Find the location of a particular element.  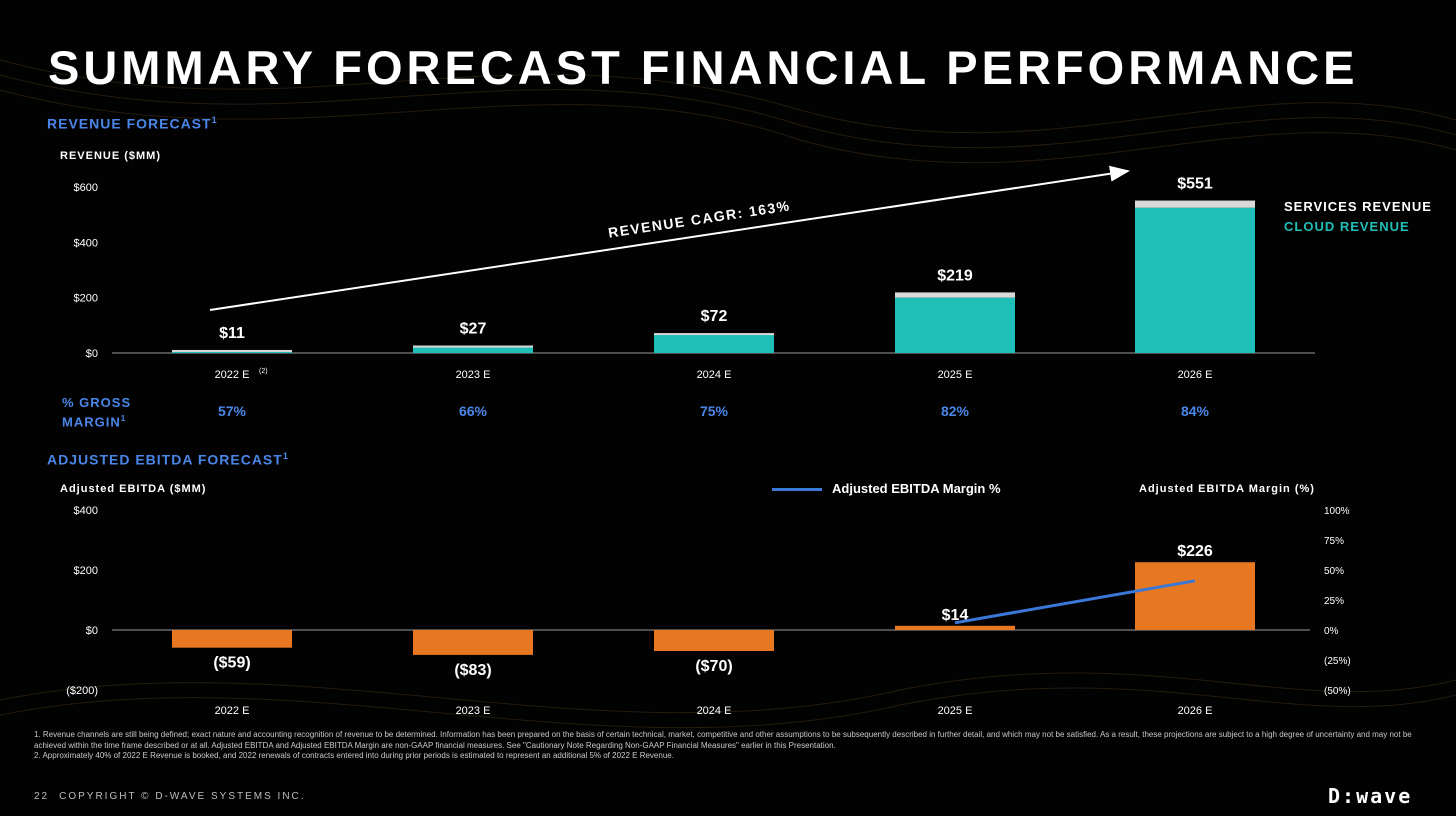

ebitda-category-label: 2022 E is located at coordinates (232, 711).